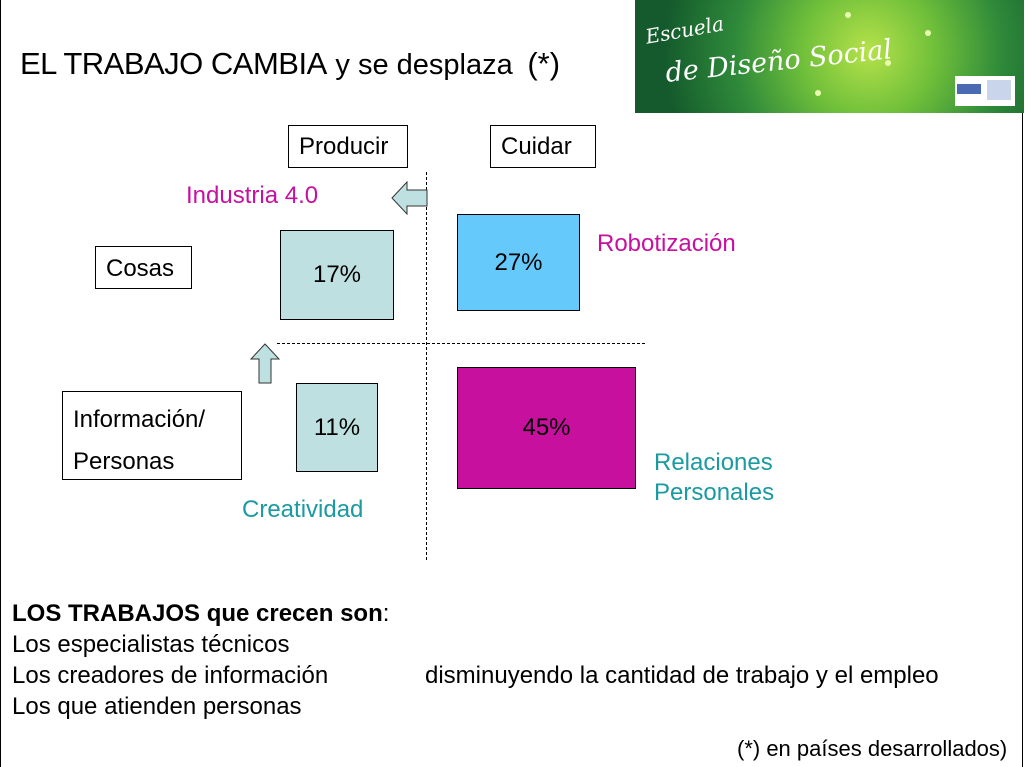  What do you see at coordinates (779, 61) in the screenshot?
I see `logo-line2: de Diseño Social` at bounding box center [779, 61].